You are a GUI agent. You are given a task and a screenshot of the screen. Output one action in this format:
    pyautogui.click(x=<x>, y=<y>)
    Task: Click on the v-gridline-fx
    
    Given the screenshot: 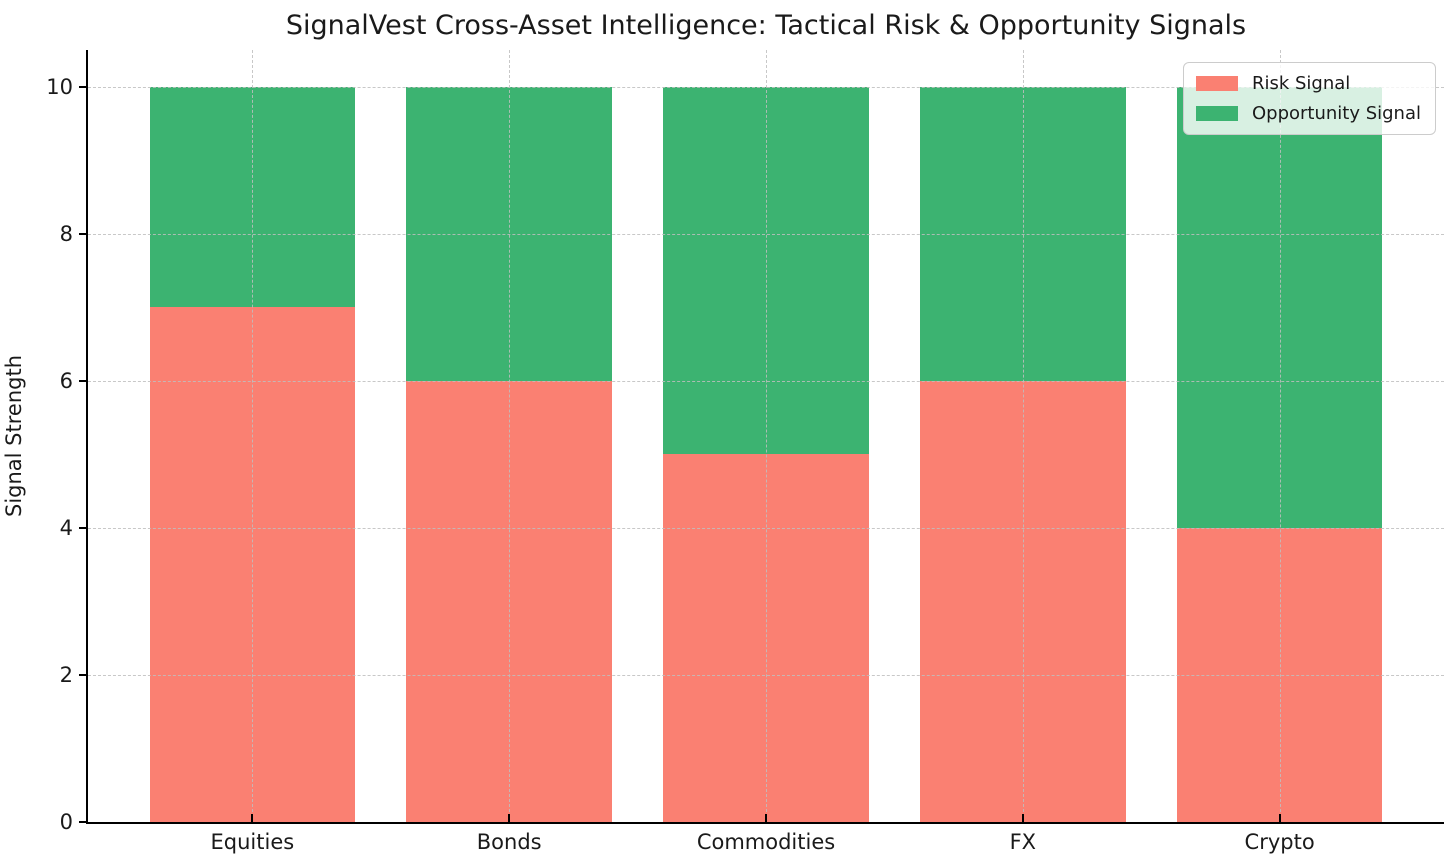 What is the action you would take?
    pyautogui.click(x=1023, y=436)
    